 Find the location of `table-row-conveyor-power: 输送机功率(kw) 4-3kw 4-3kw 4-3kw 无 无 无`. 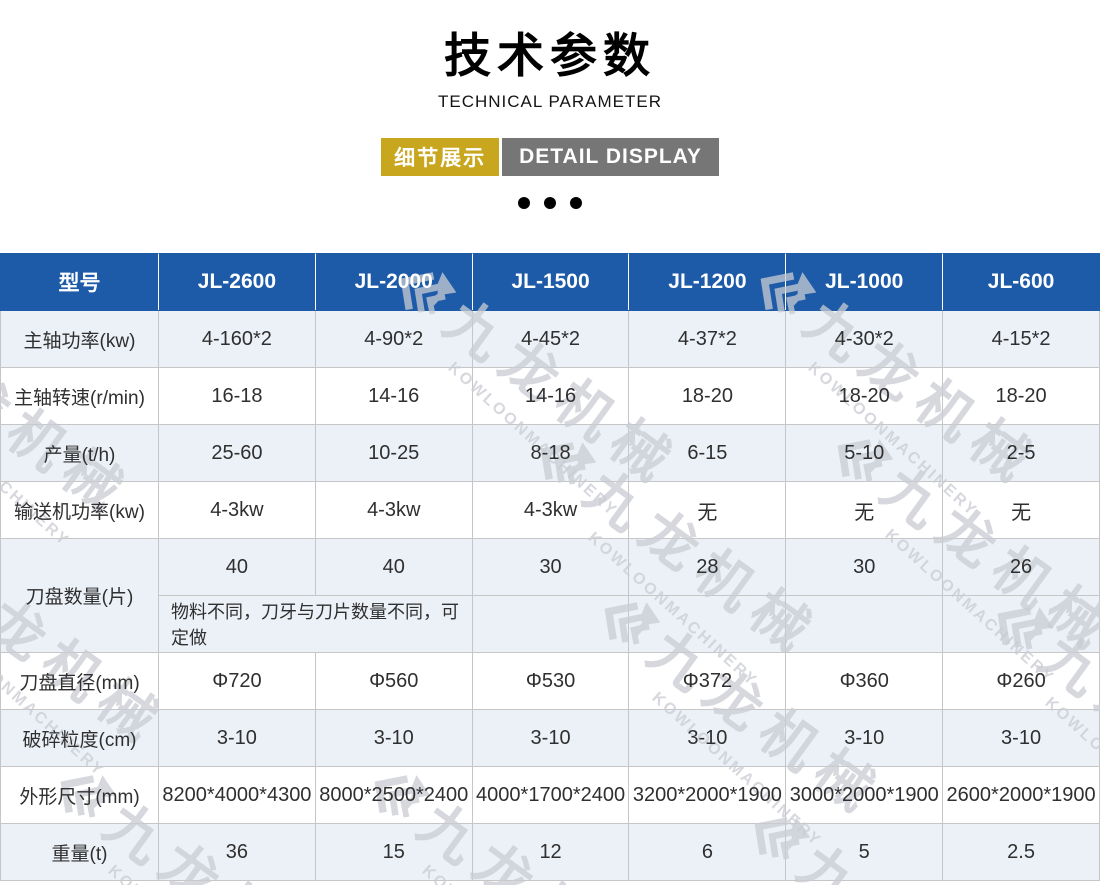

table-row-conveyor-power: 输送机功率(kw) 4-3kw 4-3kw 4-3kw 无 无 无 is located at coordinates (550, 510).